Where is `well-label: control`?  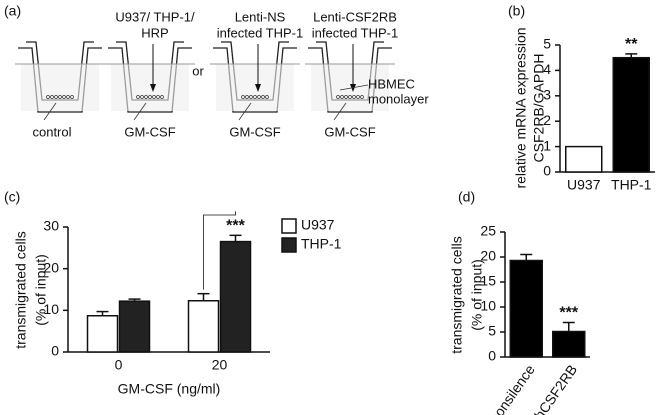 well-label: control is located at coordinates (51, 131).